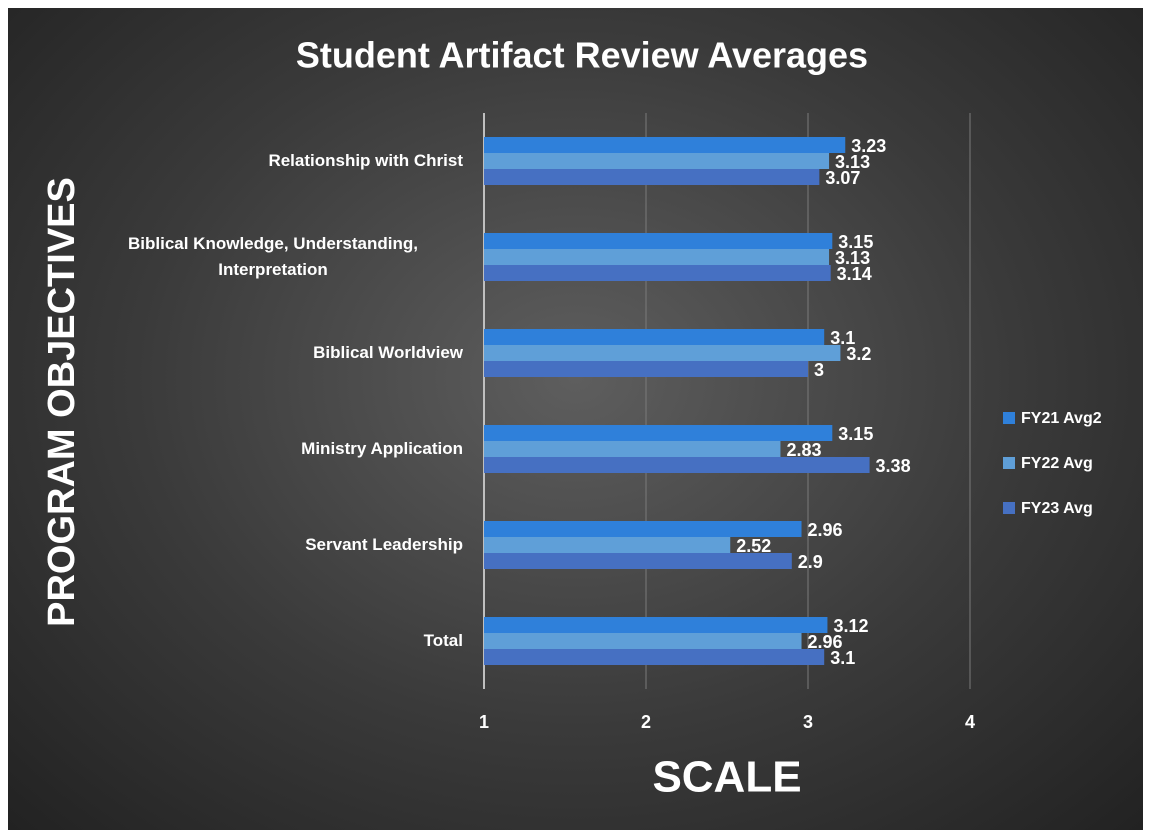  Describe the element at coordinates (62, 402) in the screenshot. I see `y-axis-title: PROGRAM OBJECTIVES` at that location.